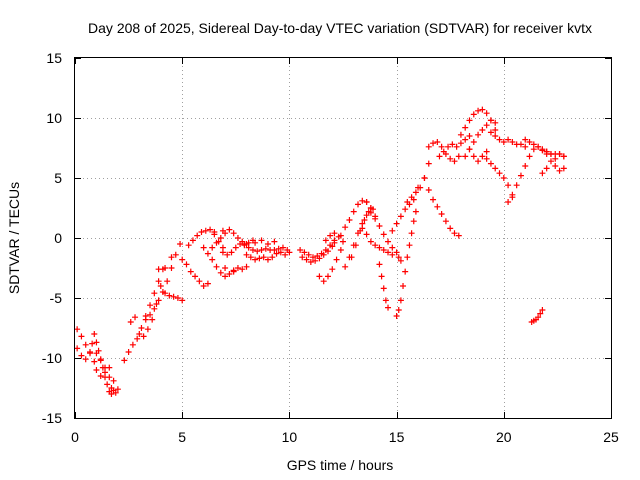 The height and width of the screenshot is (480, 640). What do you see at coordinates (290, 437) in the screenshot?
I see `x-tick-label: 10` at bounding box center [290, 437].